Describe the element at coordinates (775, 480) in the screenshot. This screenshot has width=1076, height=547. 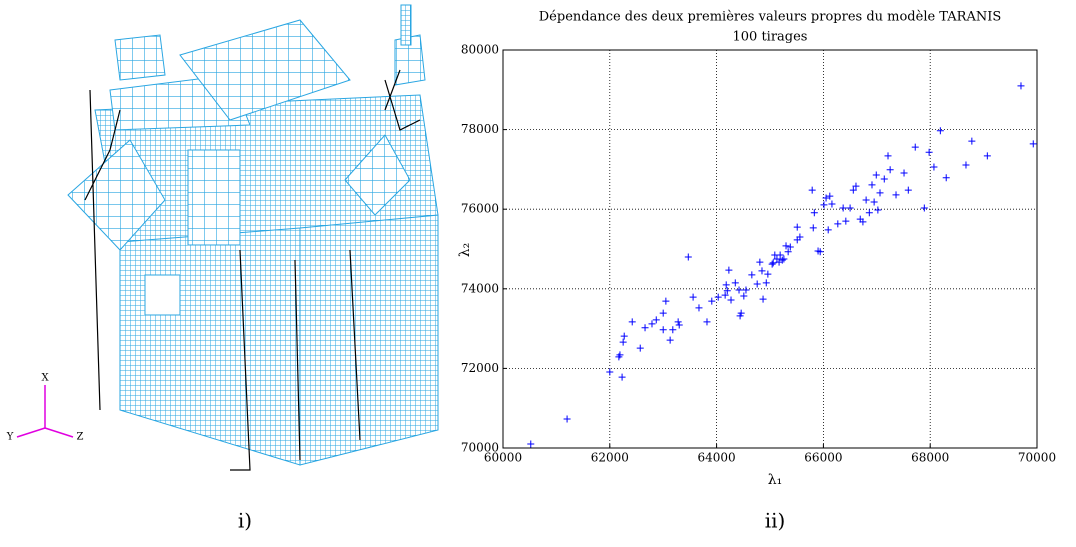
I see `x-axis-label: λ₁` at that location.